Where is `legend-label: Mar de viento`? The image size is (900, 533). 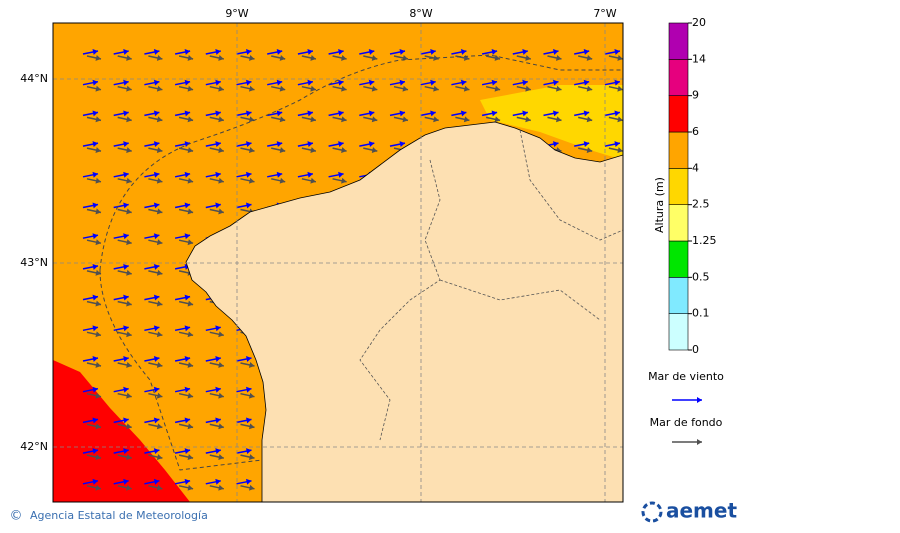
legend-label: Mar de viento is located at coordinates (686, 376).